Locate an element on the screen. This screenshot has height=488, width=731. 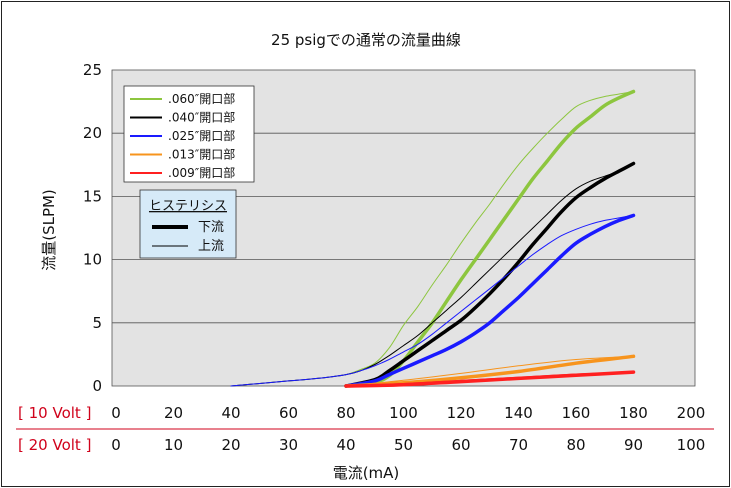
hysteresis-legend: ヒステリシス 下流 上流 is located at coordinates (188, 224).